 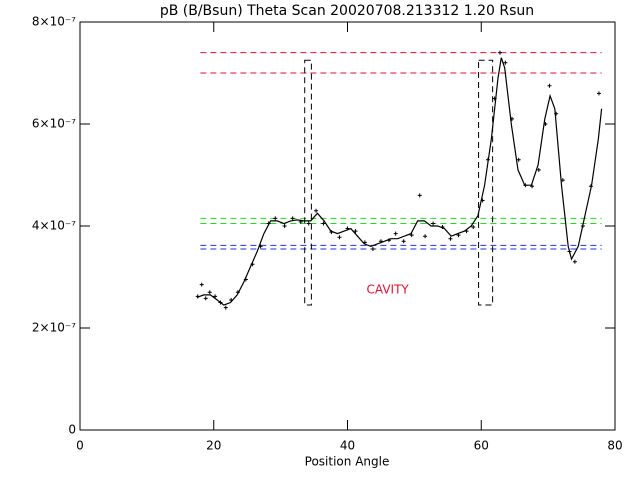 What do you see at coordinates (347, 462) in the screenshot?
I see `x-axis-label: Position Angle` at bounding box center [347, 462].